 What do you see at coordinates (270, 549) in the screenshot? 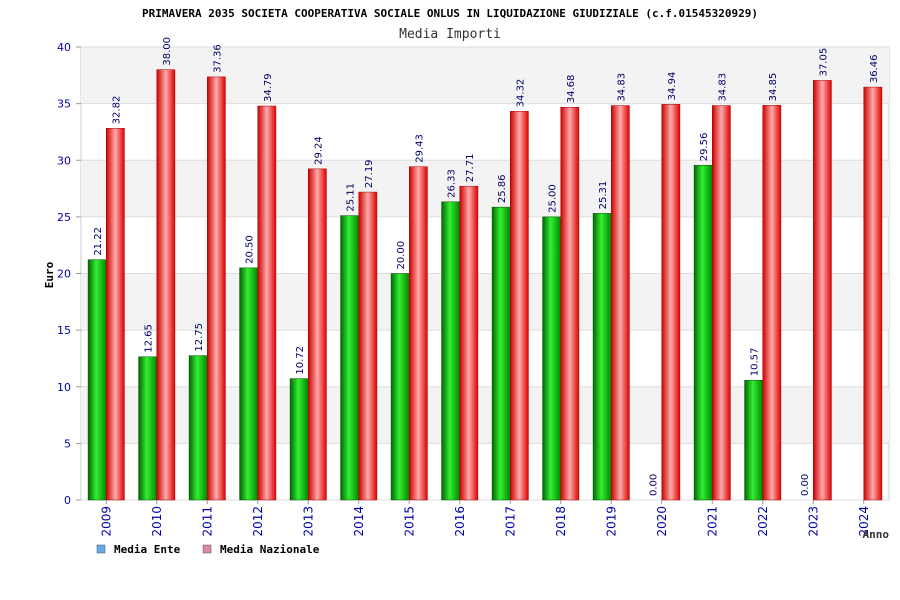
I see `legend-label-media-nazionale: Media Nazionale` at bounding box center [270, 549].